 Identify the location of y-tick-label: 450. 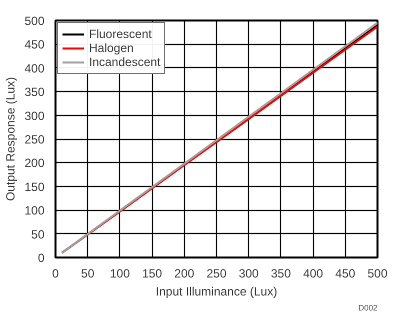
(34, 45).